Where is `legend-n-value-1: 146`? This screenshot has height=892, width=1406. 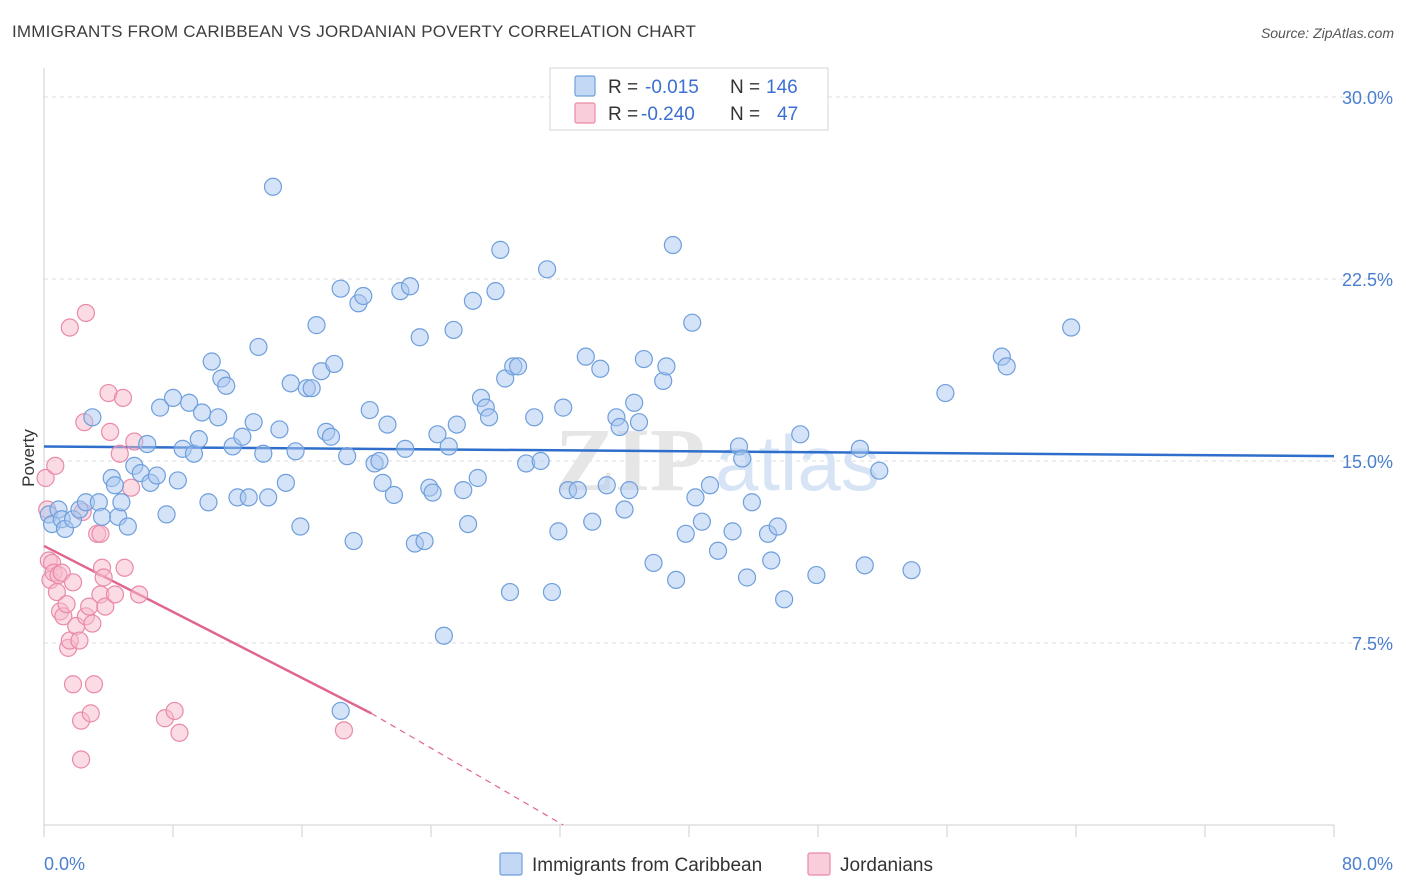 legend-n-value-1: 146 is located at coordinates (782, 87).